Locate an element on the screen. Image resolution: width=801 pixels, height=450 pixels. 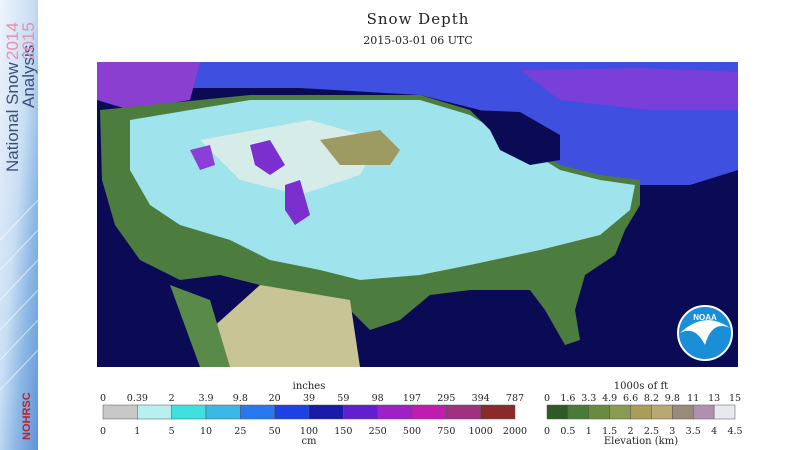
legend-tick-label: 59 is located at coordinates (343, 398).